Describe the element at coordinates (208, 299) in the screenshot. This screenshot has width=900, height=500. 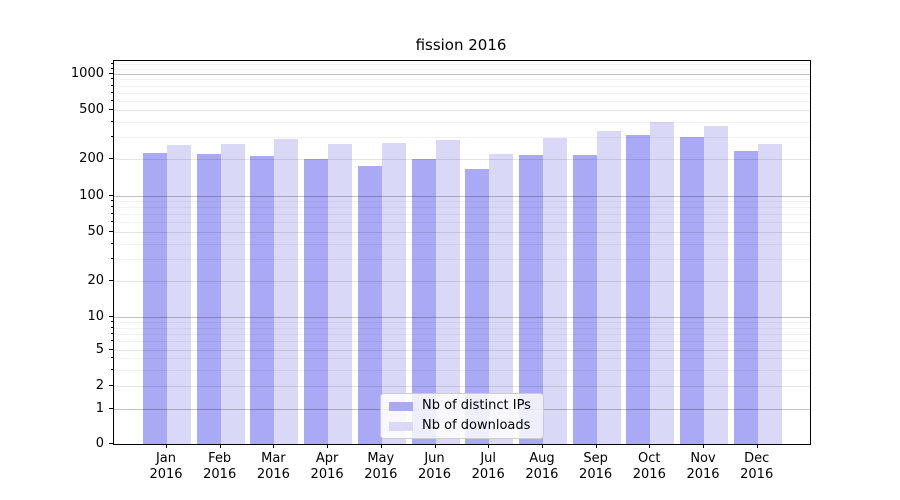
I see `bar-feb-distinct-ips` at that location.